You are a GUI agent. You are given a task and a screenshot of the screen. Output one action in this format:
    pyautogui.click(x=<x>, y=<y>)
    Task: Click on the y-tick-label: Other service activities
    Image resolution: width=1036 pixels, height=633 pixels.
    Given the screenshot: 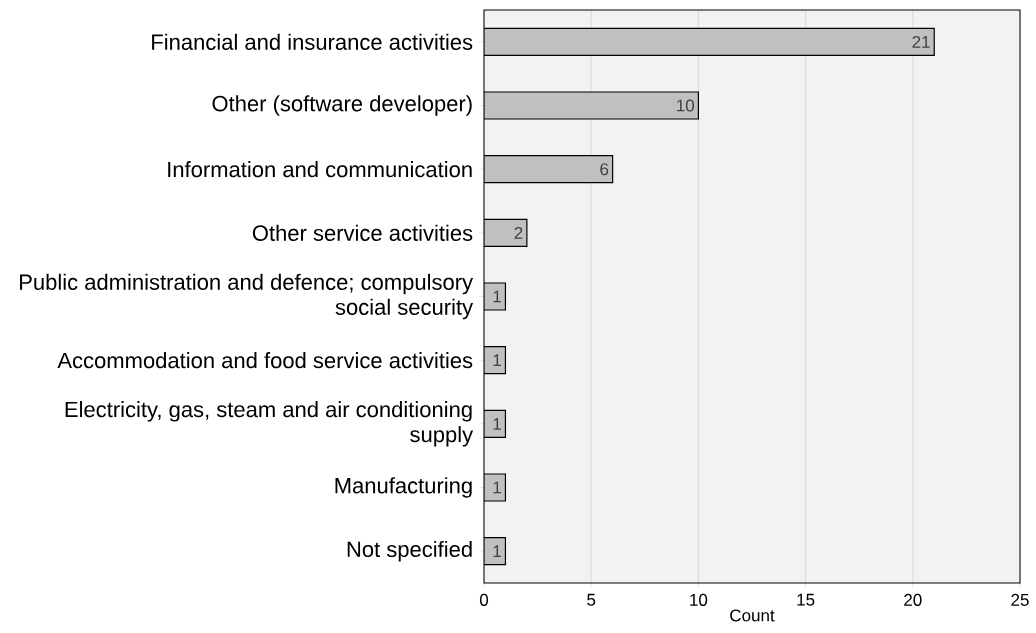 What is the action you would take?
    pyautogui.click(x=362, y=232)
    